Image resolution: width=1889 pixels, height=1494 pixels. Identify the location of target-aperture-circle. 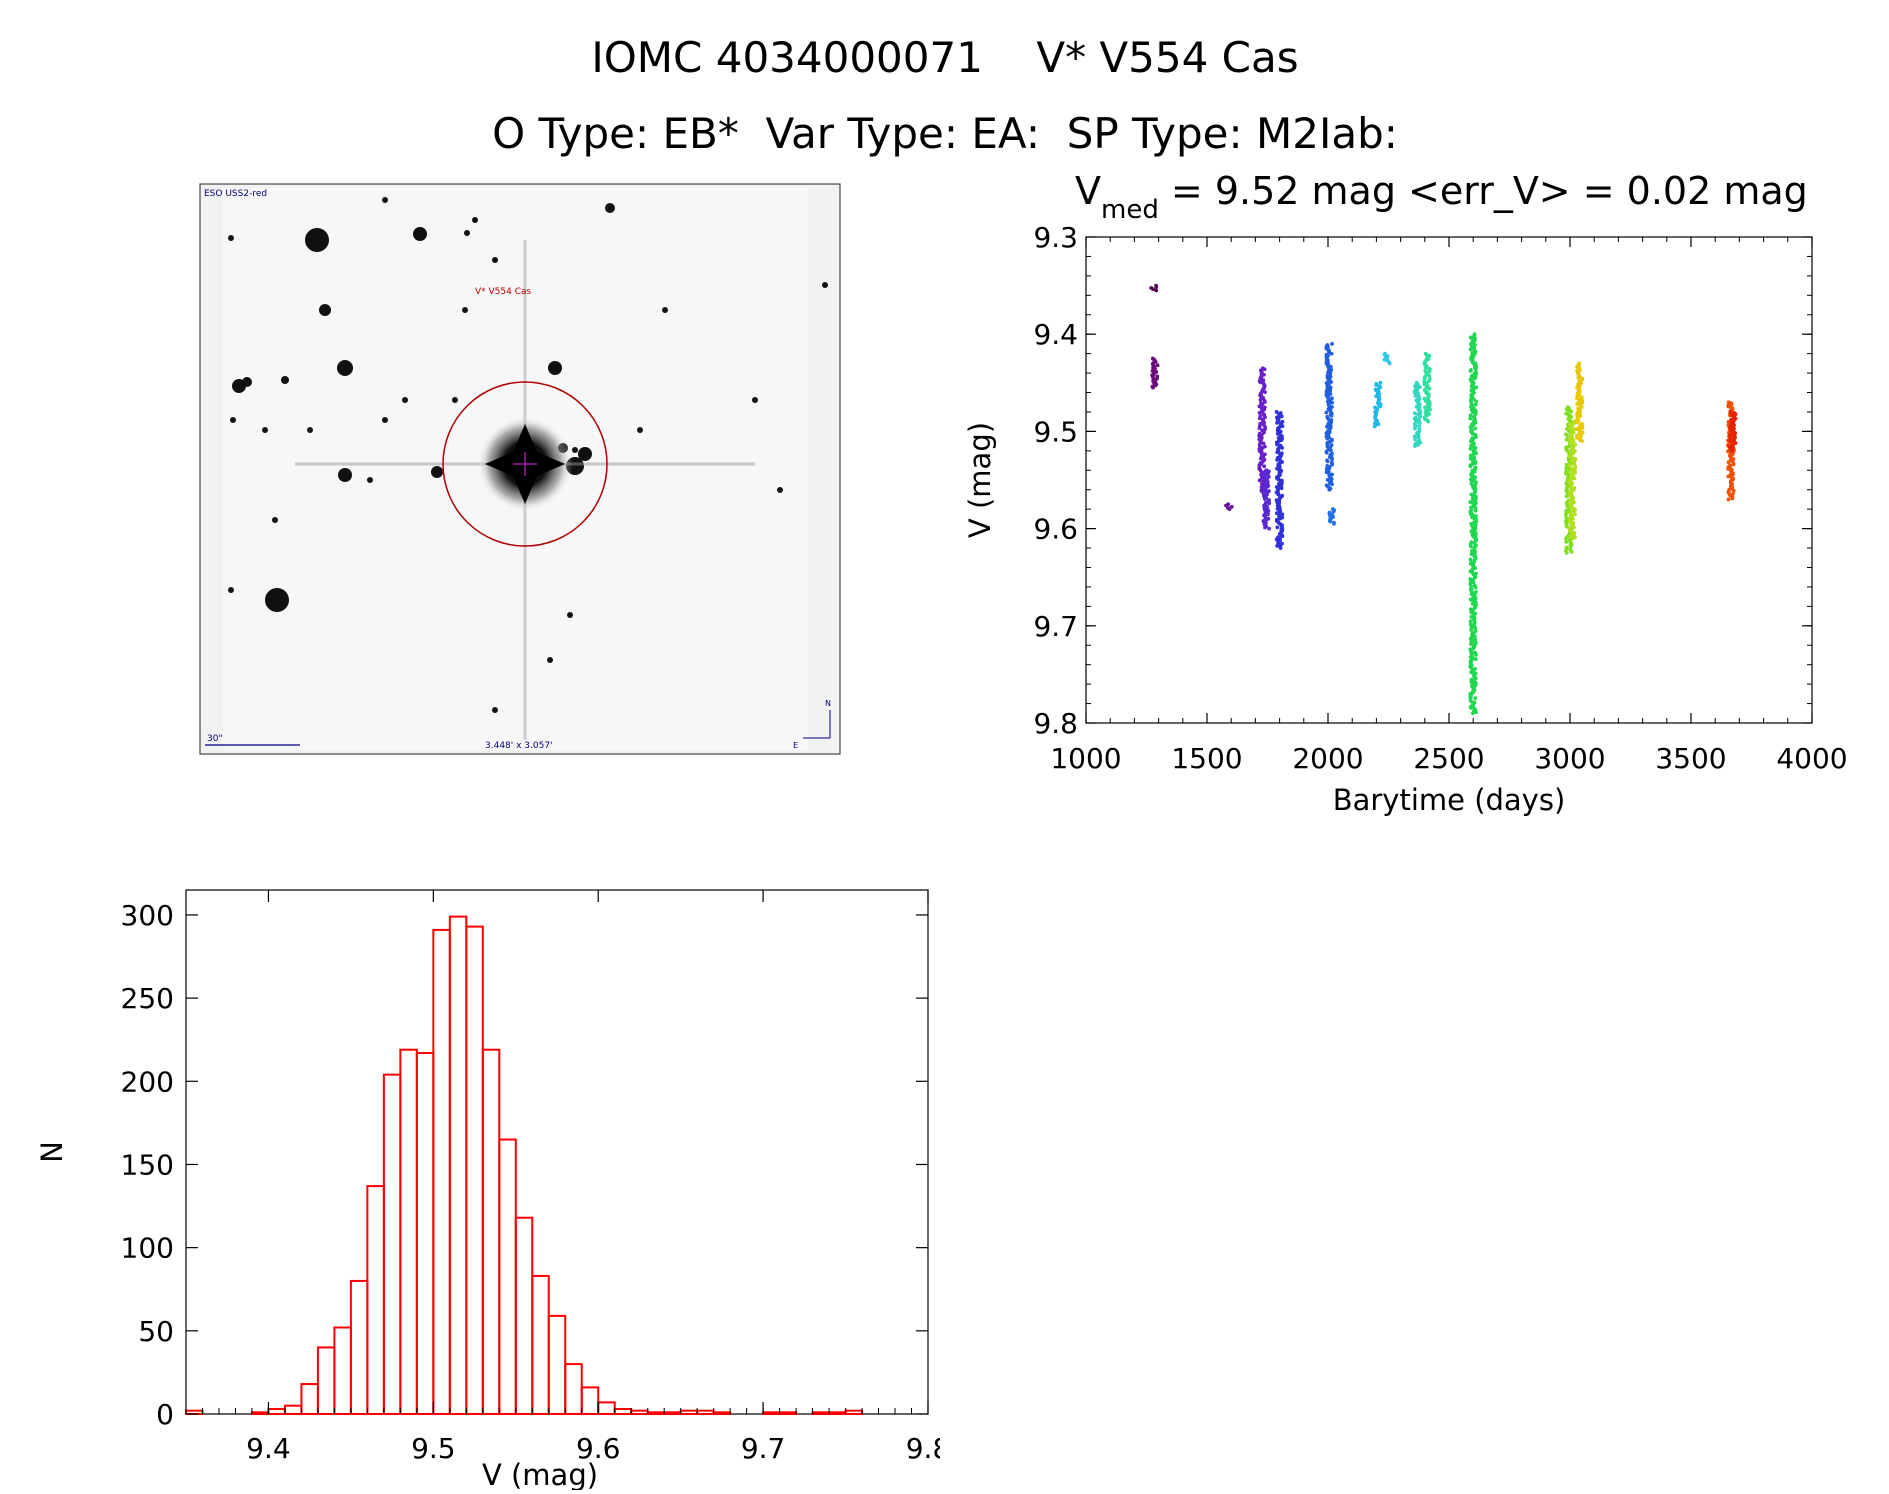
(525, 464).